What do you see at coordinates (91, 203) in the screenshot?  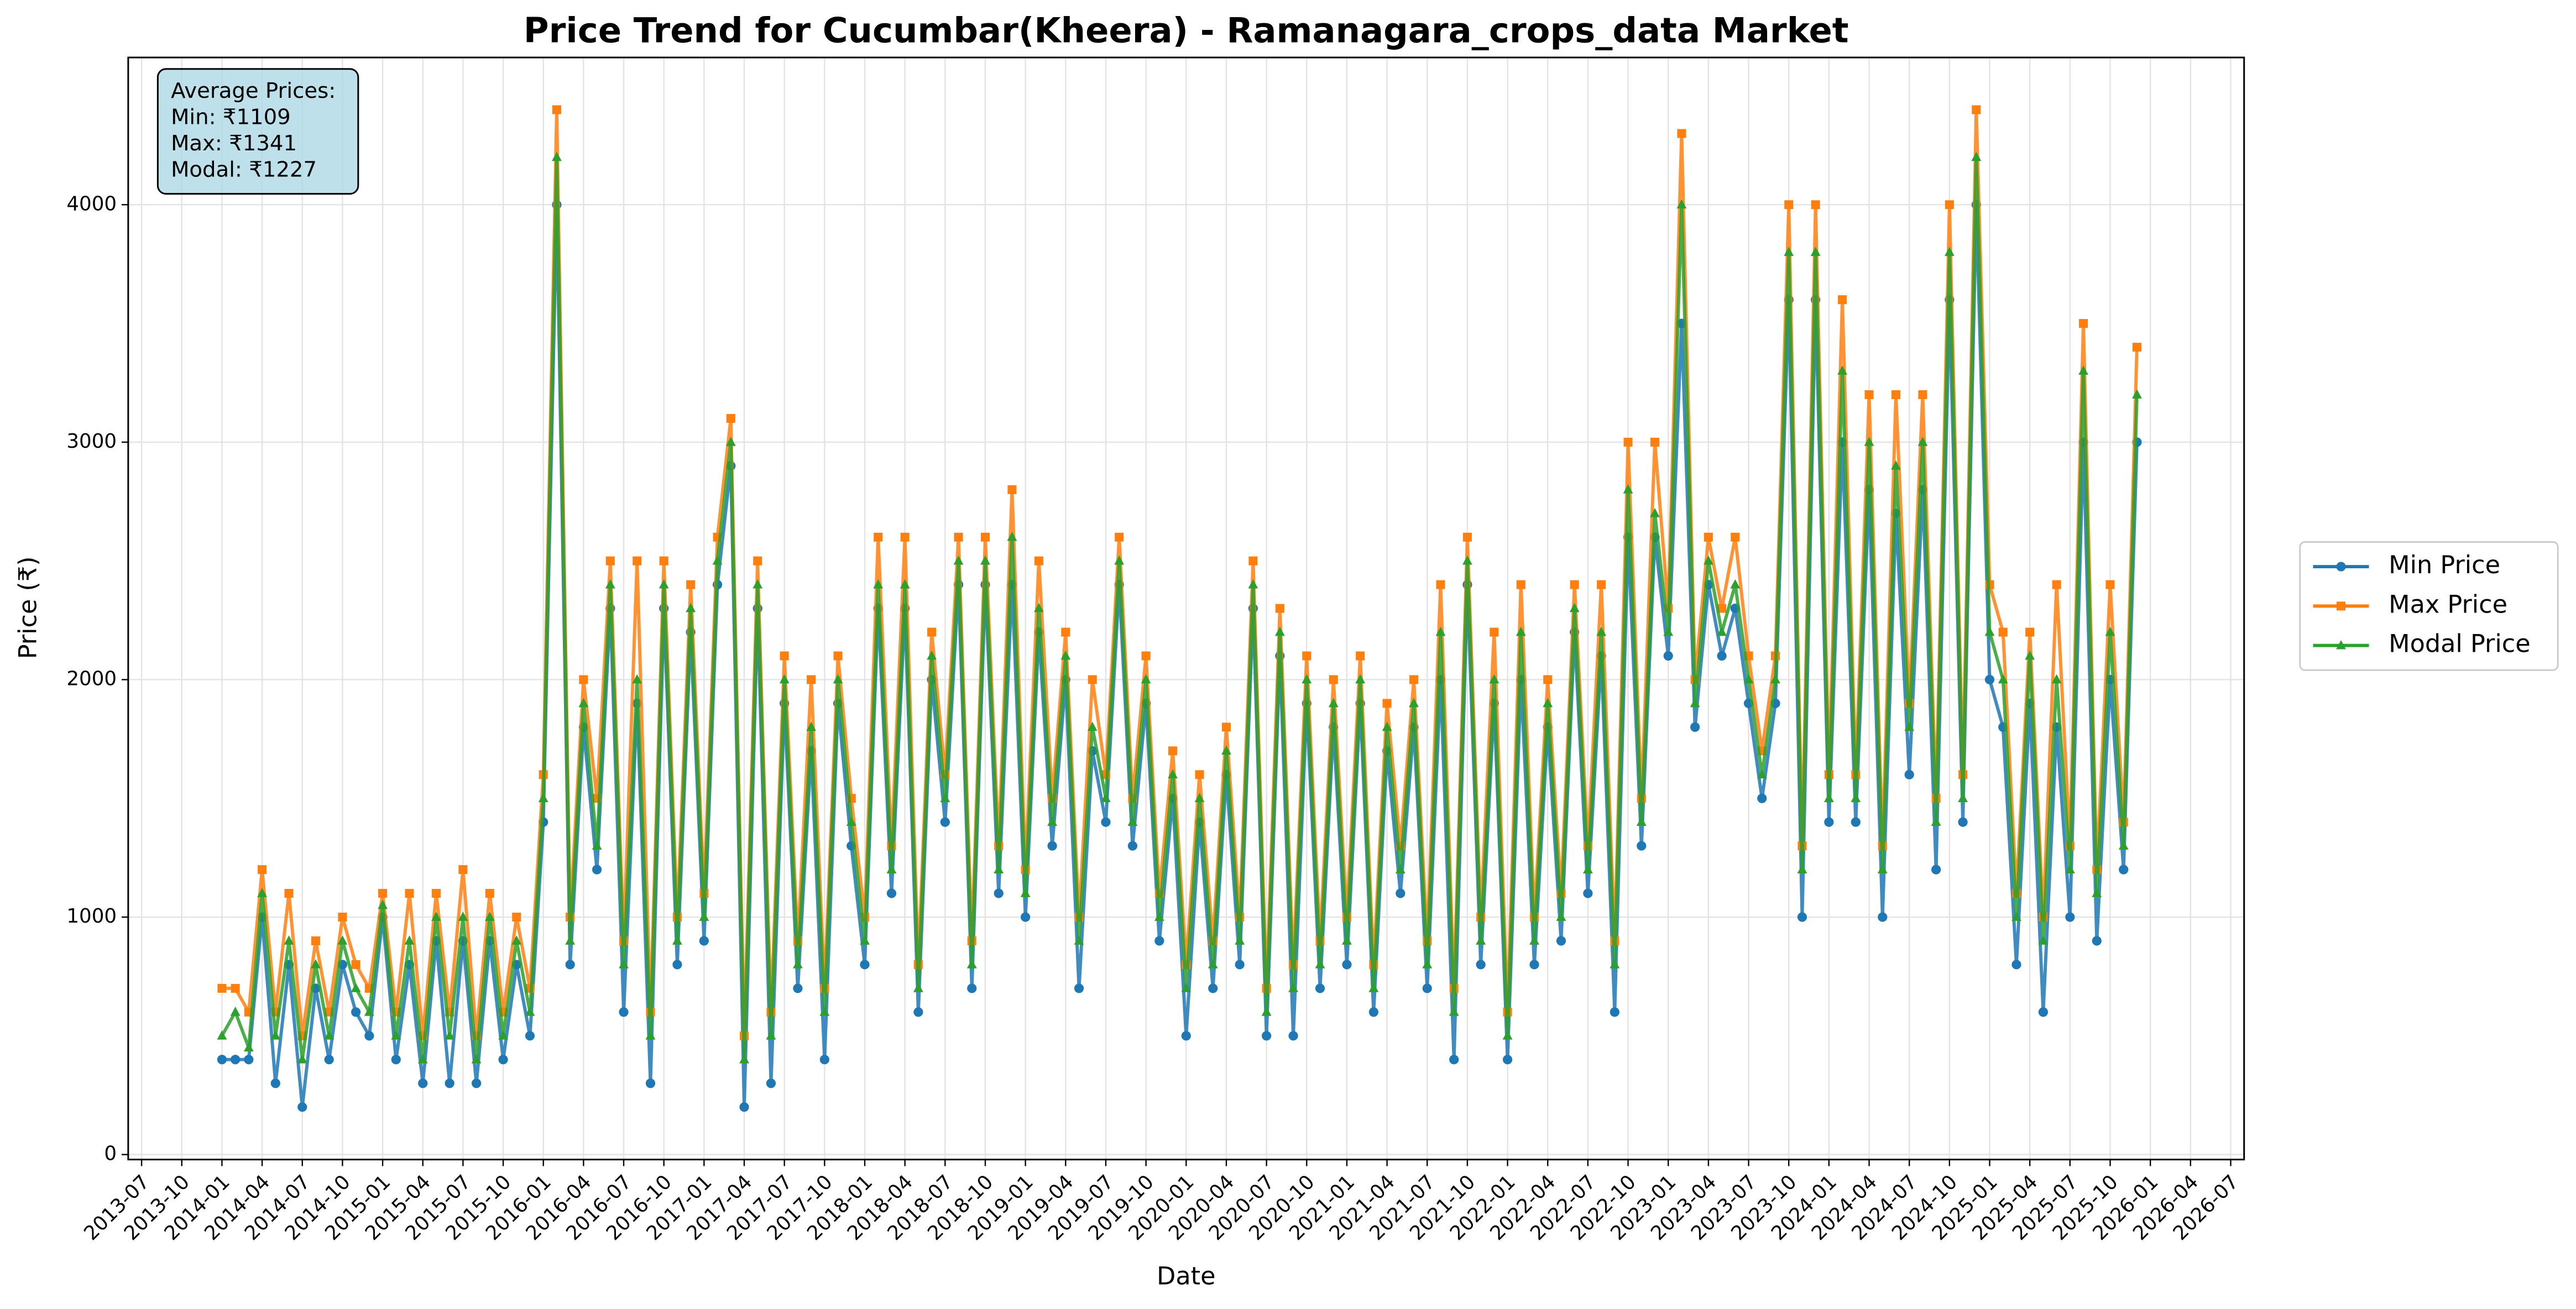 I see `y-tick-label: 4000` at bounding box center [91, 203].